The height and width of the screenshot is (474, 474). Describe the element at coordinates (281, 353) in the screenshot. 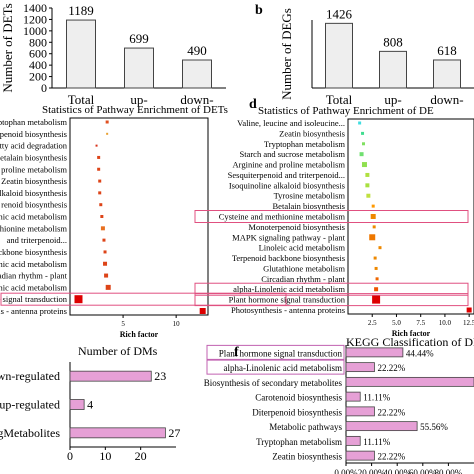

I see `category-label: Plant hormone signal transduction` at that location.